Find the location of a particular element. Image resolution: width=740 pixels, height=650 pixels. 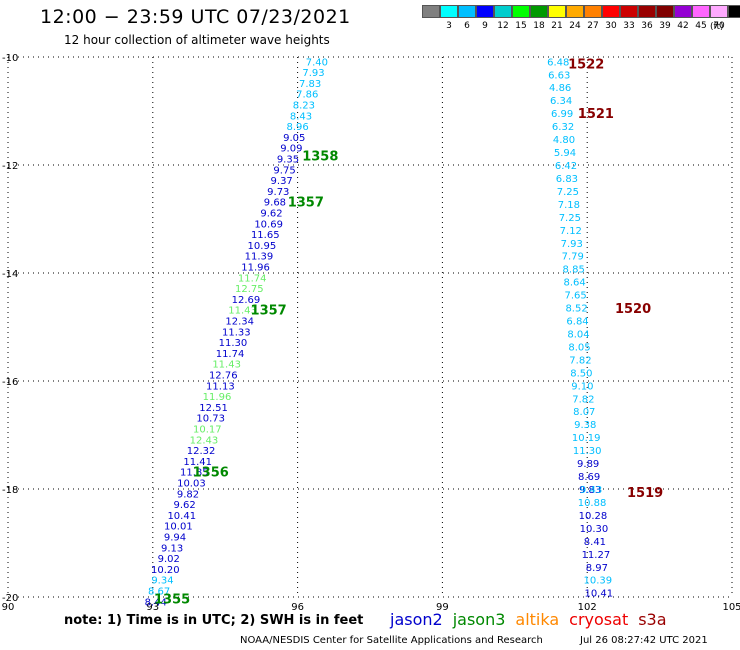

data-point-jason3: 9.34 is located at coordinates (162, 581).